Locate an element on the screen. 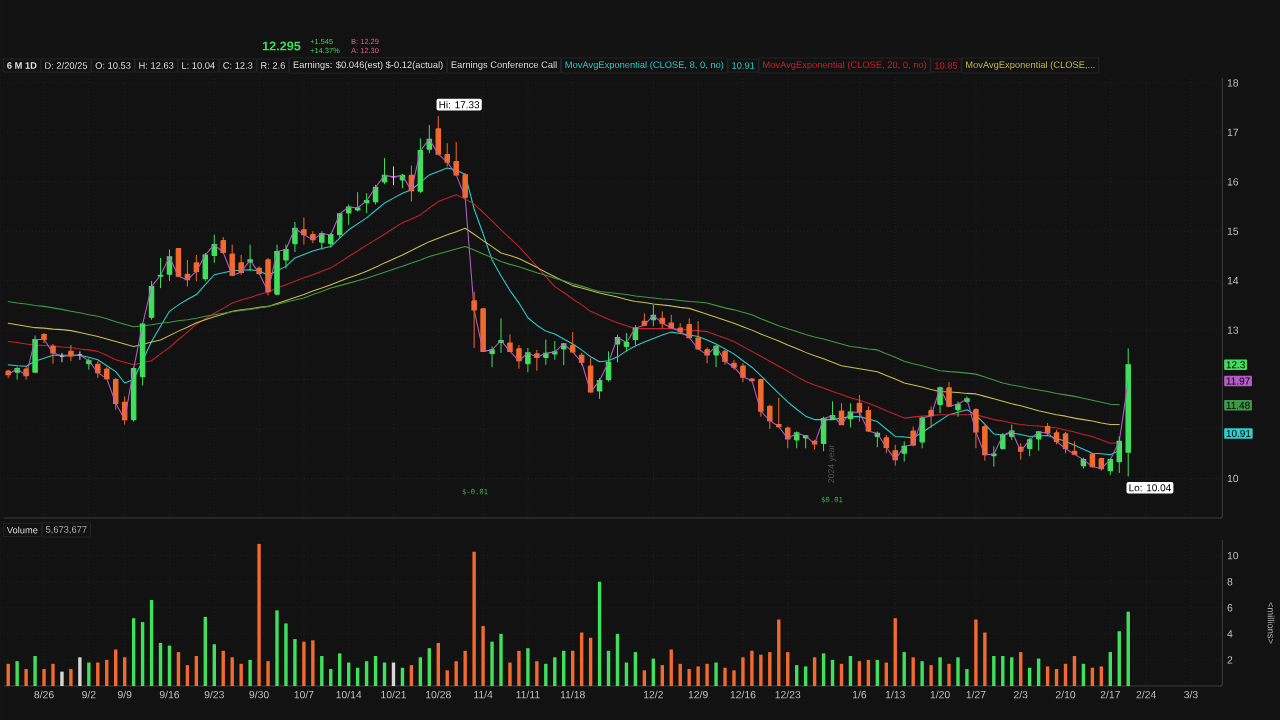  text: L: 10.04 is located at coordinates (198, 65).